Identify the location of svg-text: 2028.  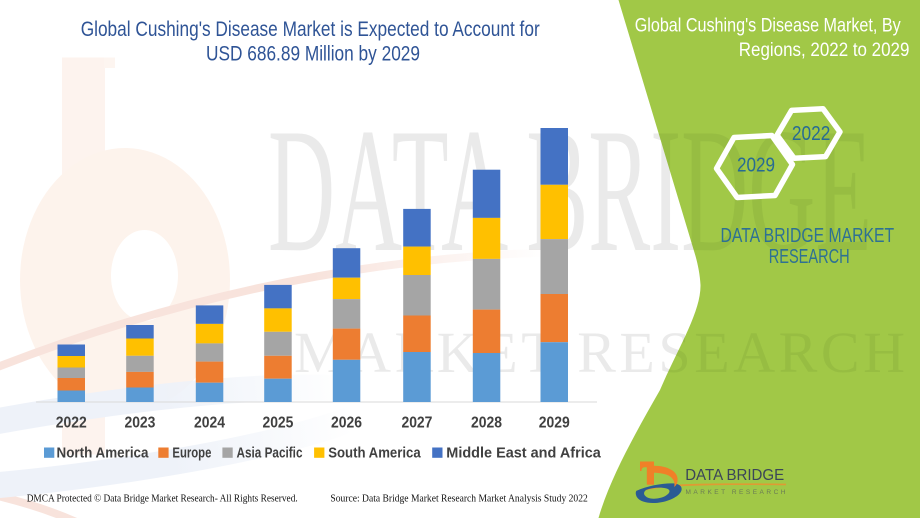
(486, 423).